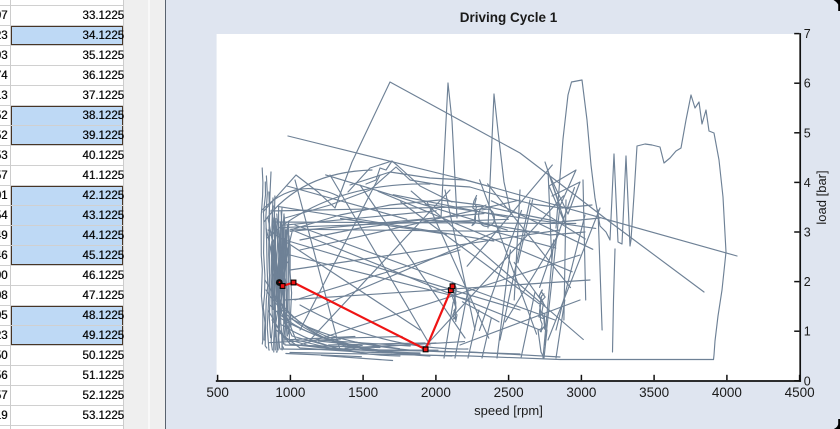 This screenshot has width=840, height=429. What do you see at coordinates (807, 233) in the screenshot?
I see `svg-text: 3` at bounding box center [807, 233].